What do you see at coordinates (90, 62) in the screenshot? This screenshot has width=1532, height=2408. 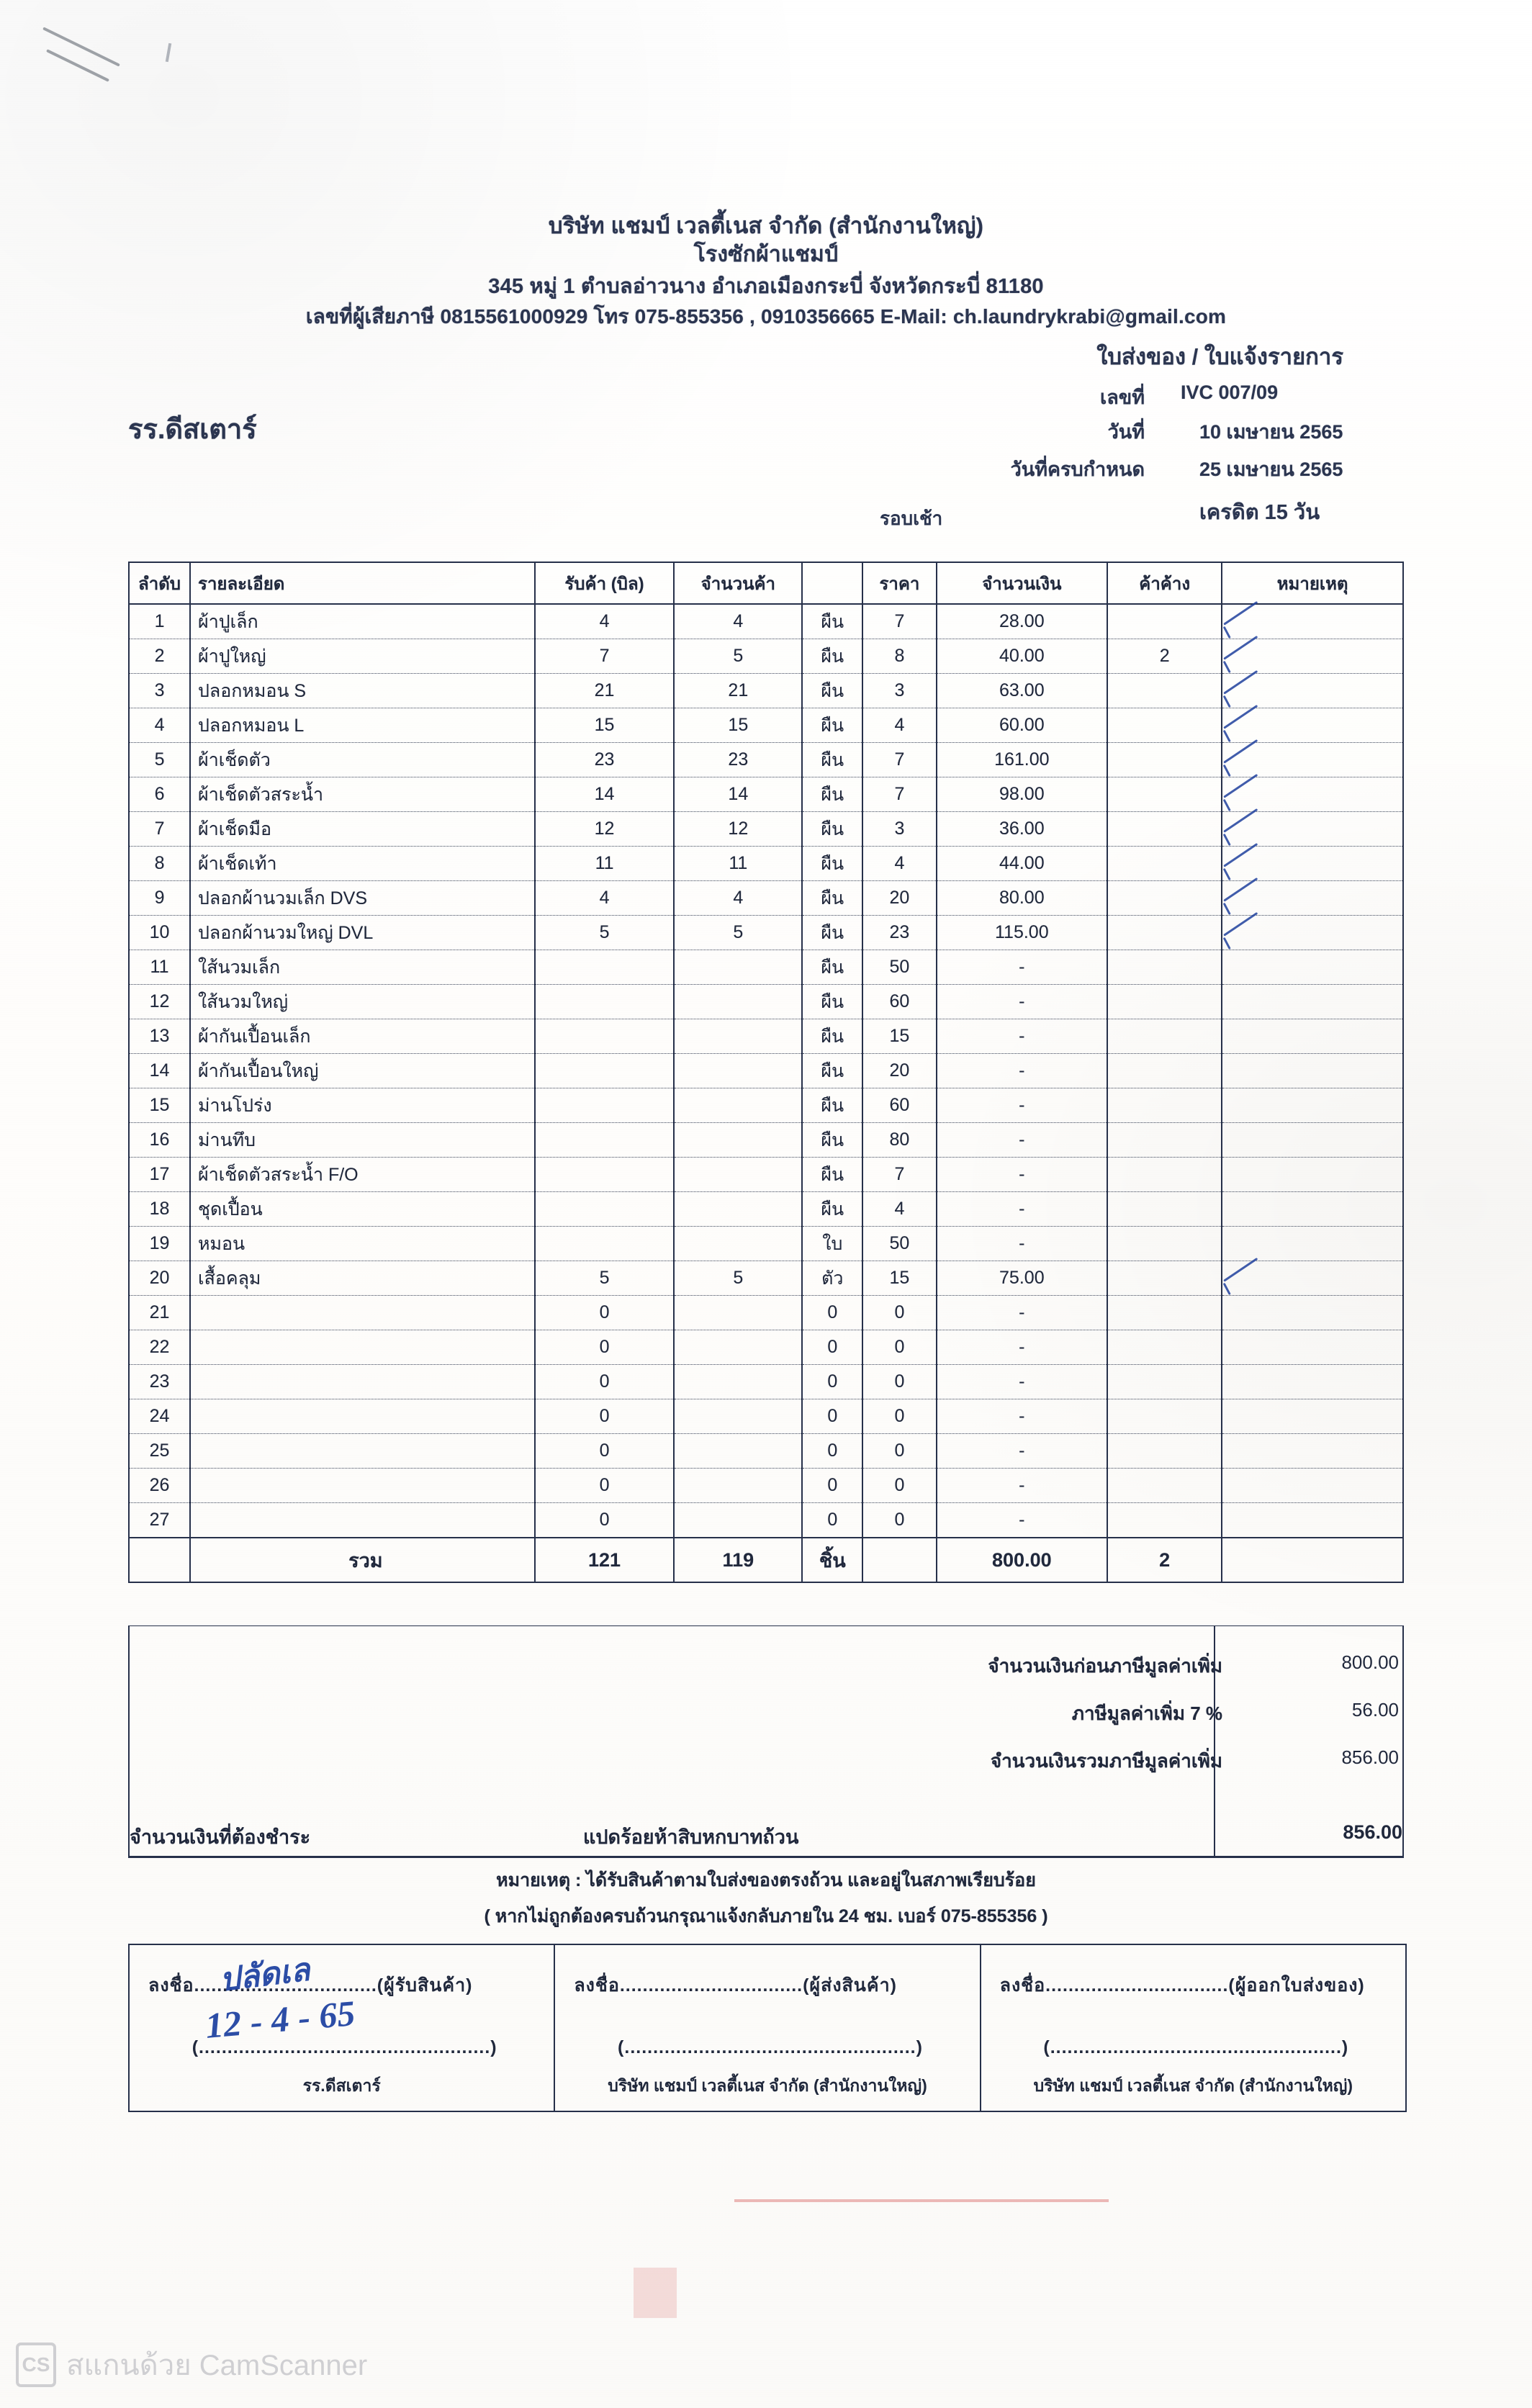 I see `staple-mark-icon` at bounding box center [90, 62].